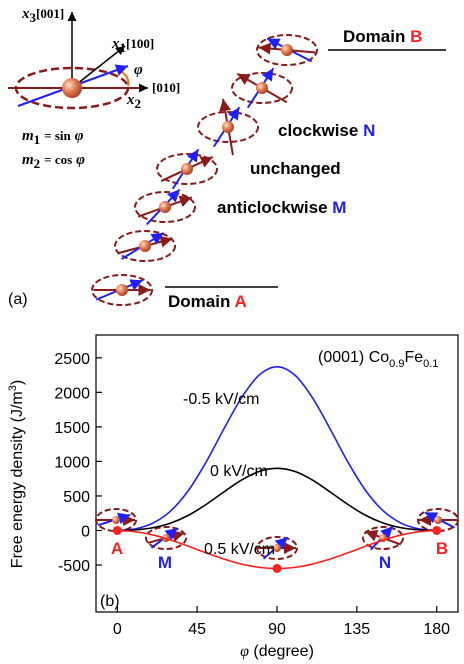  Describe the element at coordinates (76, 497) in the screenshot. I see `y-tick-label: 500` at that location.